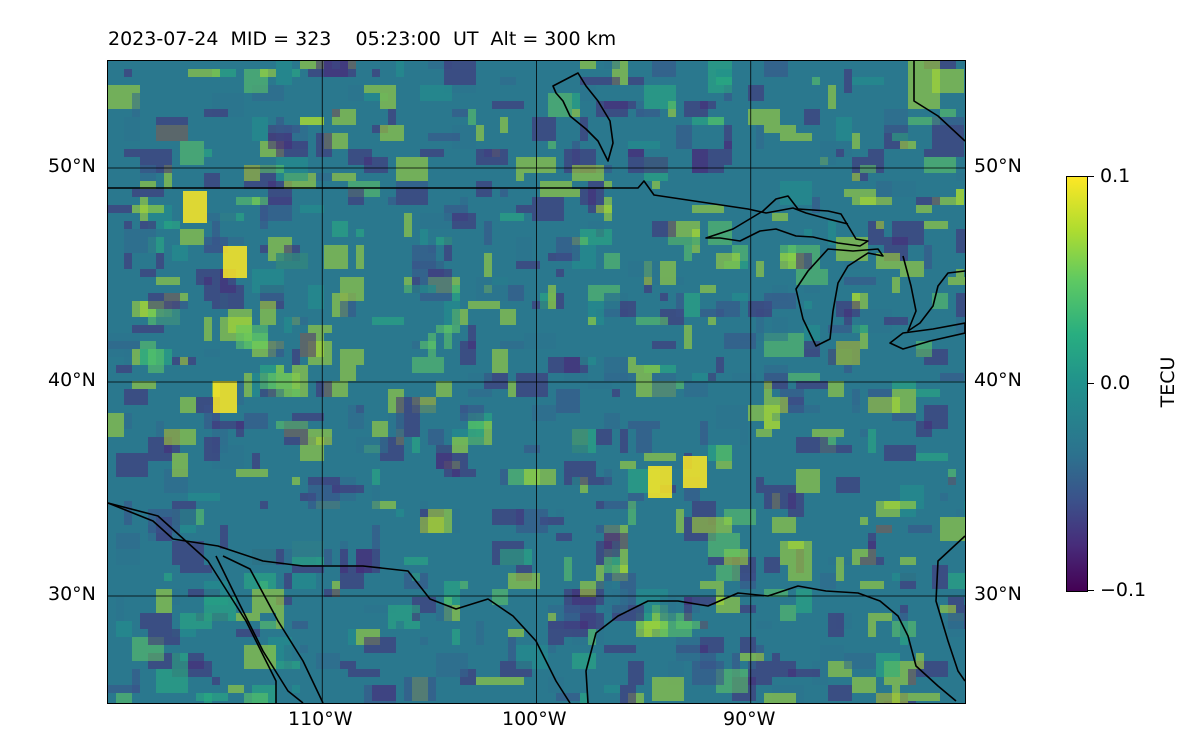 The height and width of the screenshot is (750, 1200). What do you see at coordinates (998, 594) in the screenshot?
I see `lat-tick-label-right-30: 30°N` at bounding box center [998, 594].